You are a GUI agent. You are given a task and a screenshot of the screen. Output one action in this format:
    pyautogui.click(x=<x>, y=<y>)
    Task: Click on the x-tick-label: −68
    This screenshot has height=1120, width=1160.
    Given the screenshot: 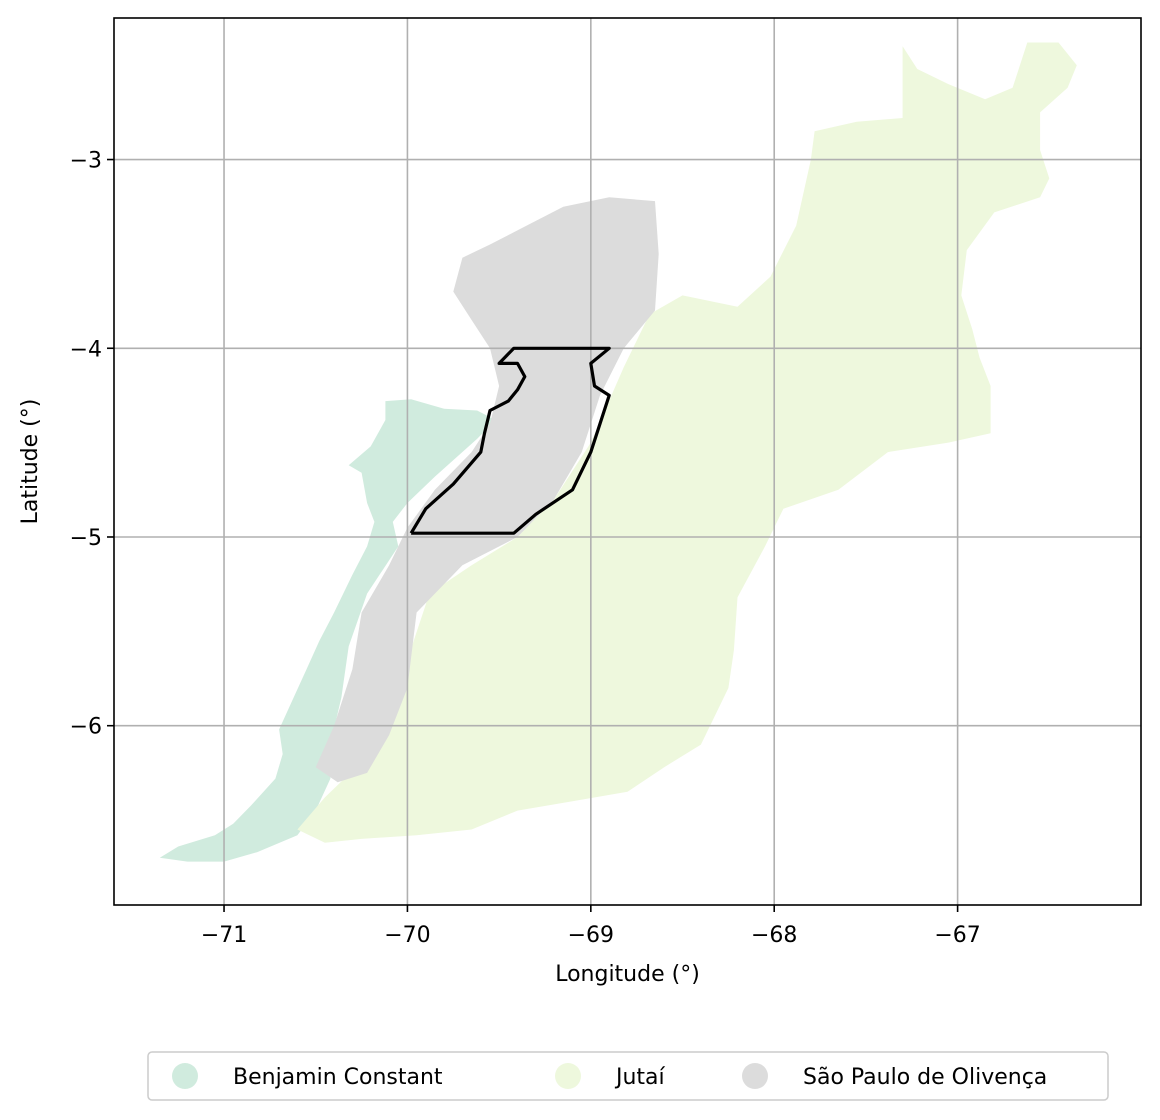 What is the action you would take?
    pyautogui.click(x=774, y=935)
    